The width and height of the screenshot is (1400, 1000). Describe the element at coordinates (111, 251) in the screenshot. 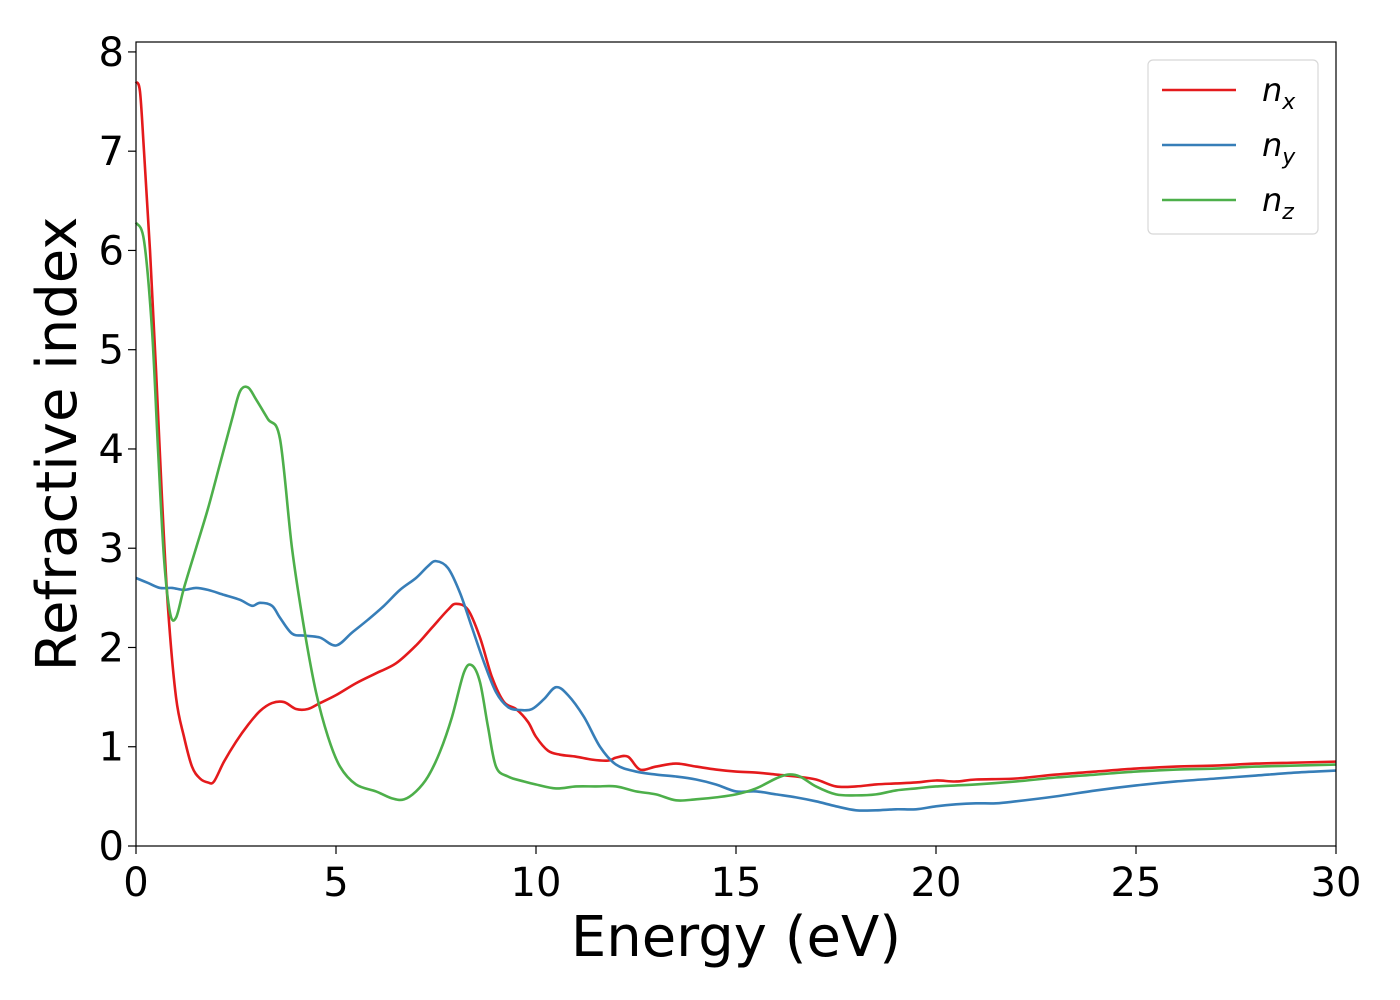

I see `y-tick-label: 6` at that location.